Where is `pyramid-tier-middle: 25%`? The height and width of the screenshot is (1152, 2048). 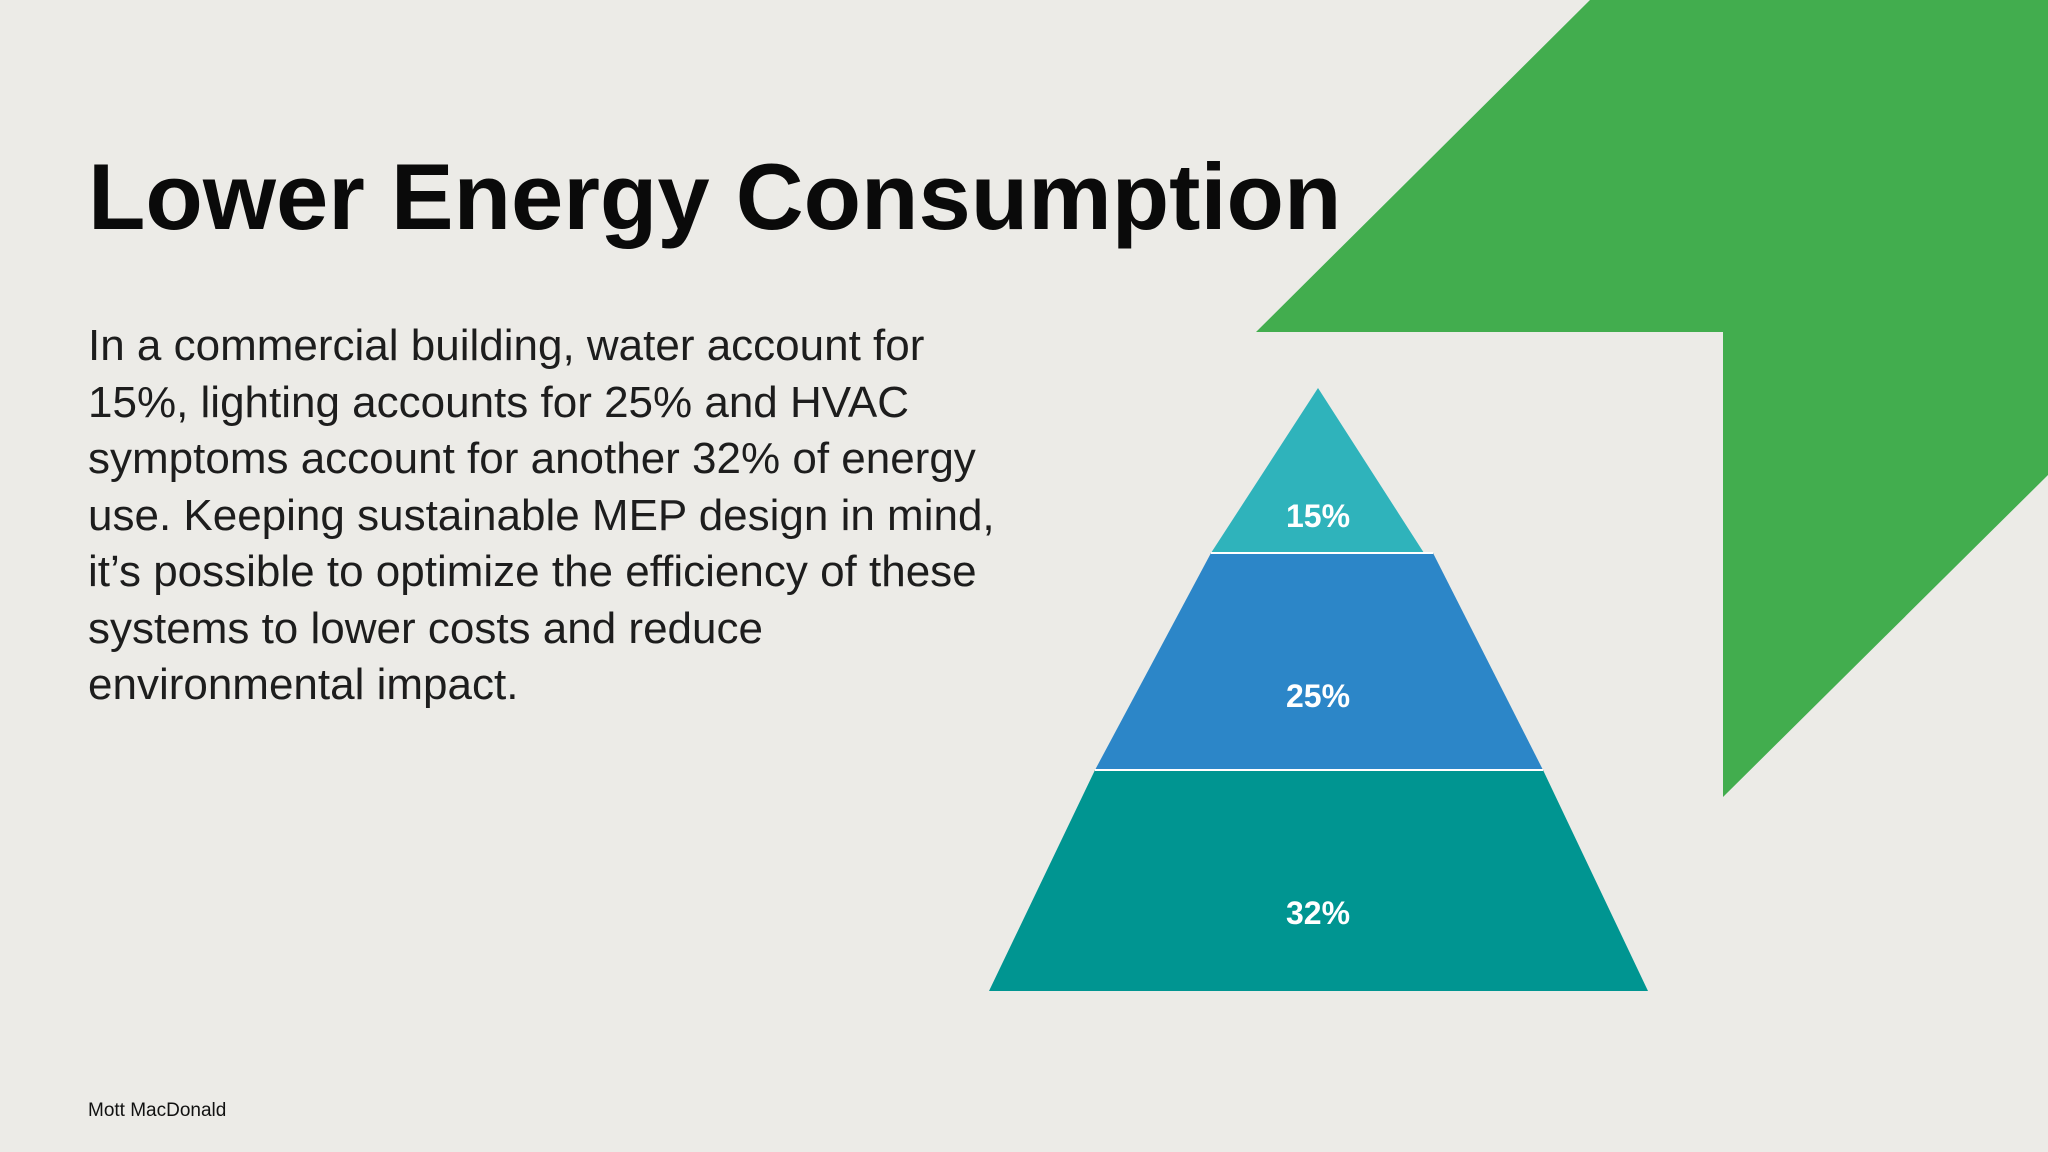
pyramid-tier-middle: 25% is located at coordinates (1319, 661).